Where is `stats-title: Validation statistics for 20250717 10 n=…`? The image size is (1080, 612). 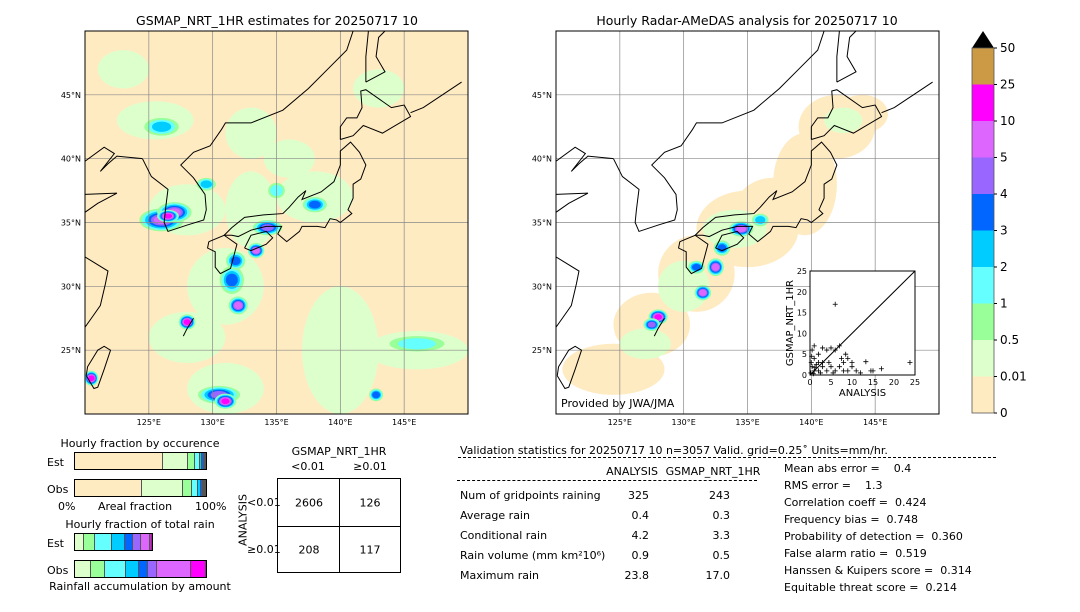
stats-title: Validation statistics for 20250717 10 n=… is located at coordinates (674, 450).